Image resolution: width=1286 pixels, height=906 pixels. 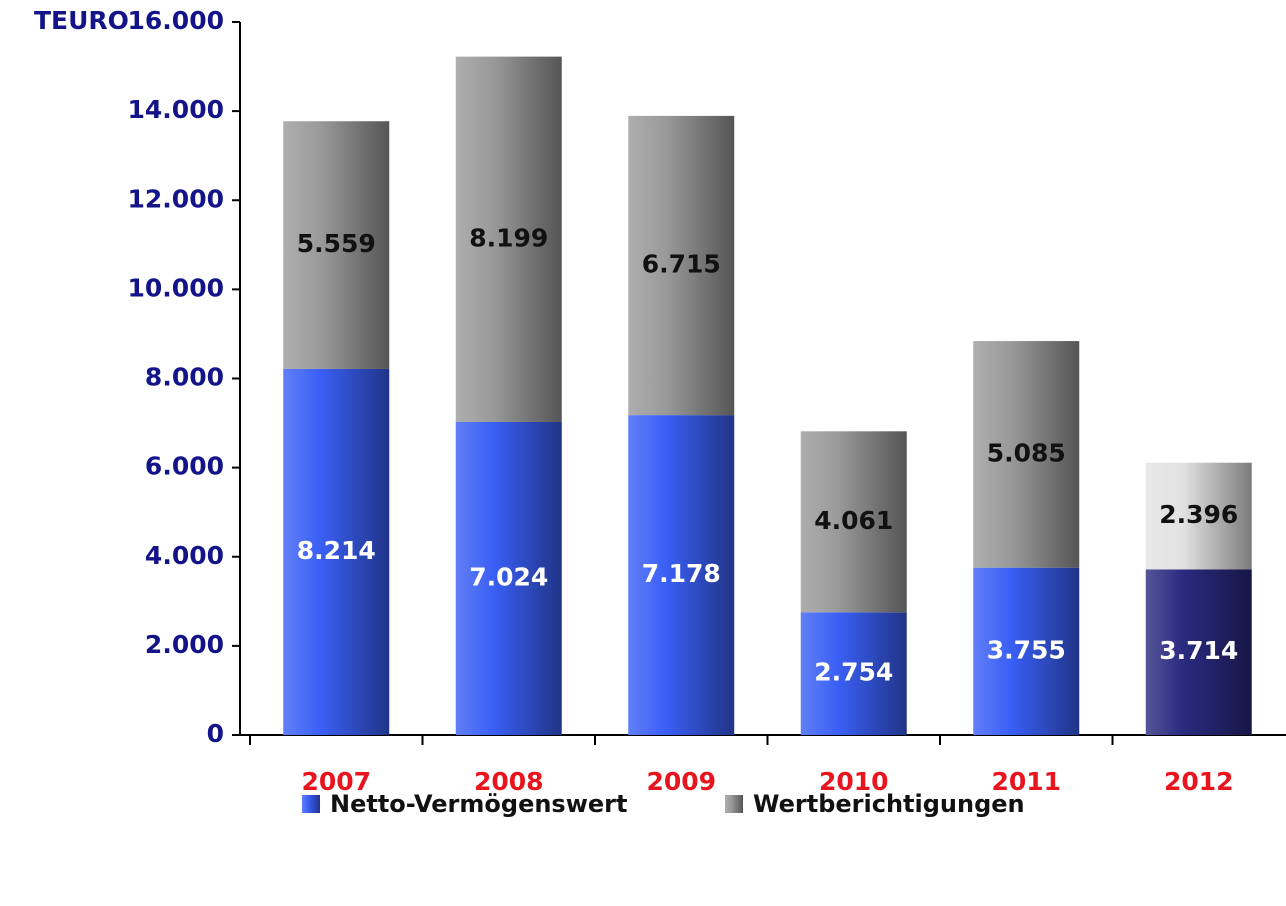 I want to click on y-tick-label: 8.000, so click(x=184, y=377).